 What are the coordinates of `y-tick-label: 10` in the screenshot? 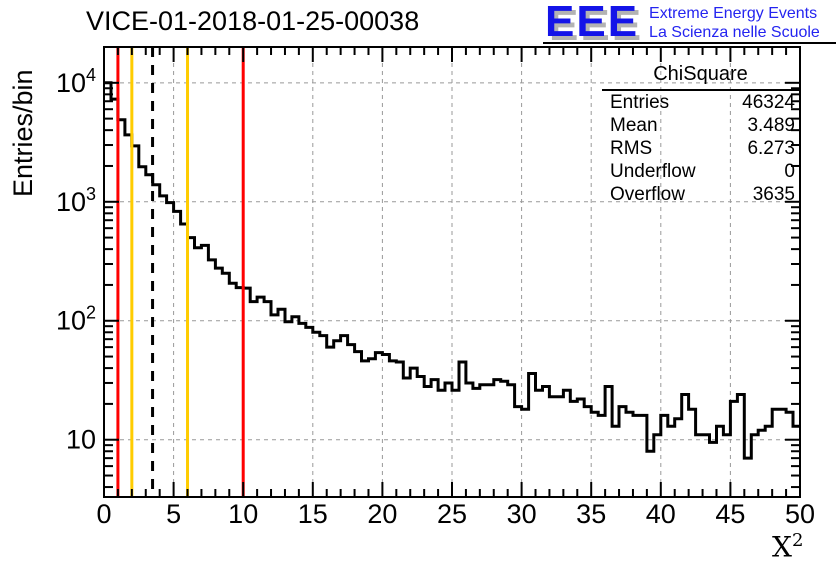 It's located at (81, 440).